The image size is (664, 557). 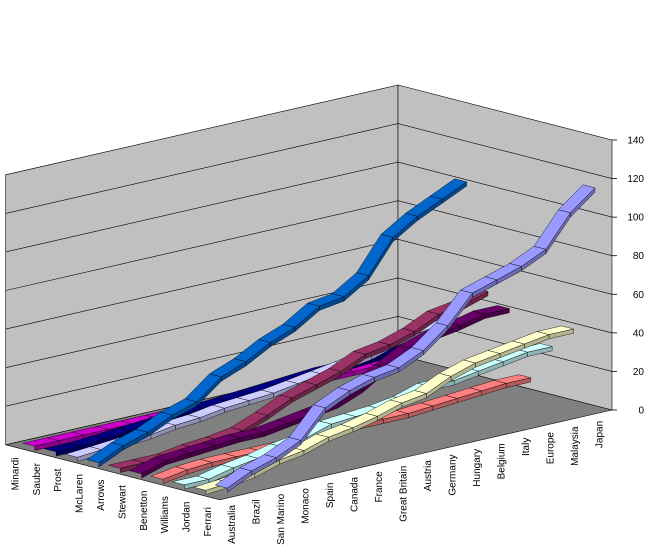 What do you see at coordinates (58, 480) in the screenshot?
I see `series-label: Prost` at bounding box center [58, 480].